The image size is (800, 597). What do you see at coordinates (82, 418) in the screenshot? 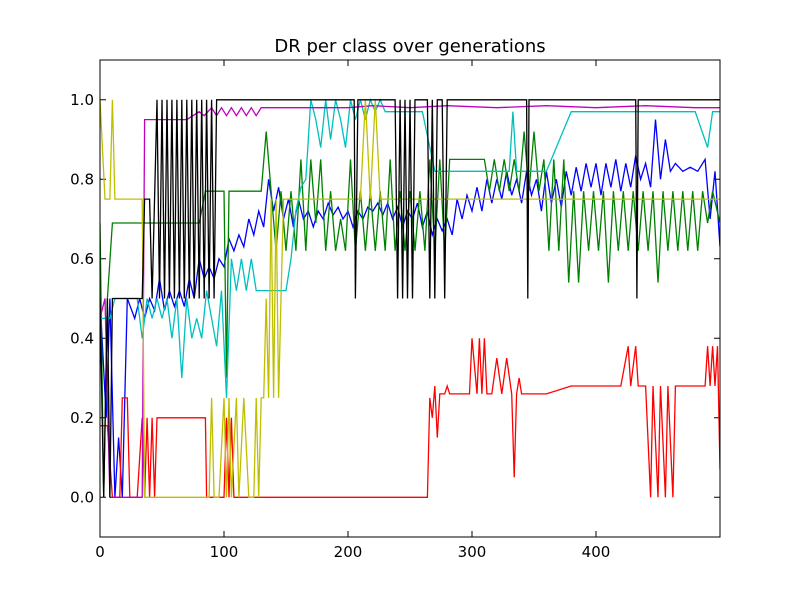
I see `y-tick-label: 0.2` at bounding box center [82, 418].